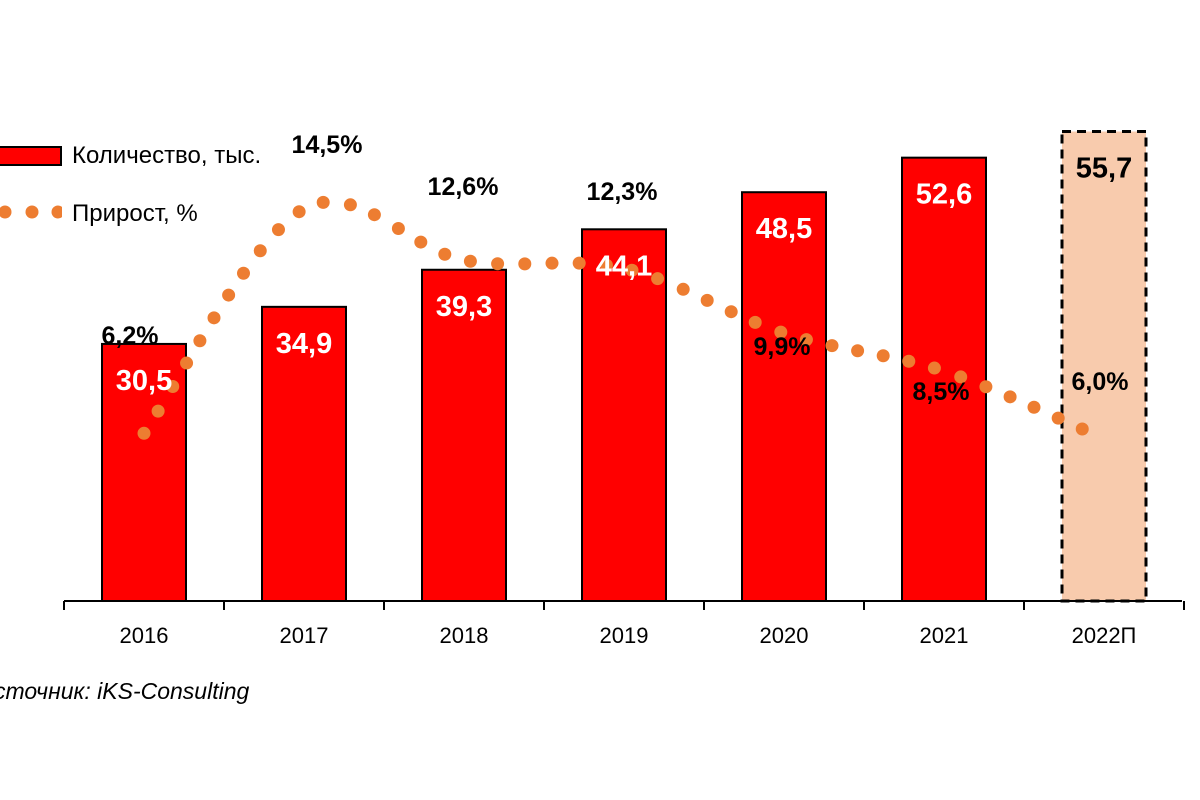 This screenshot has height=800, width=1200. I want to click on legend-swatch-dots, so click(31, 212).